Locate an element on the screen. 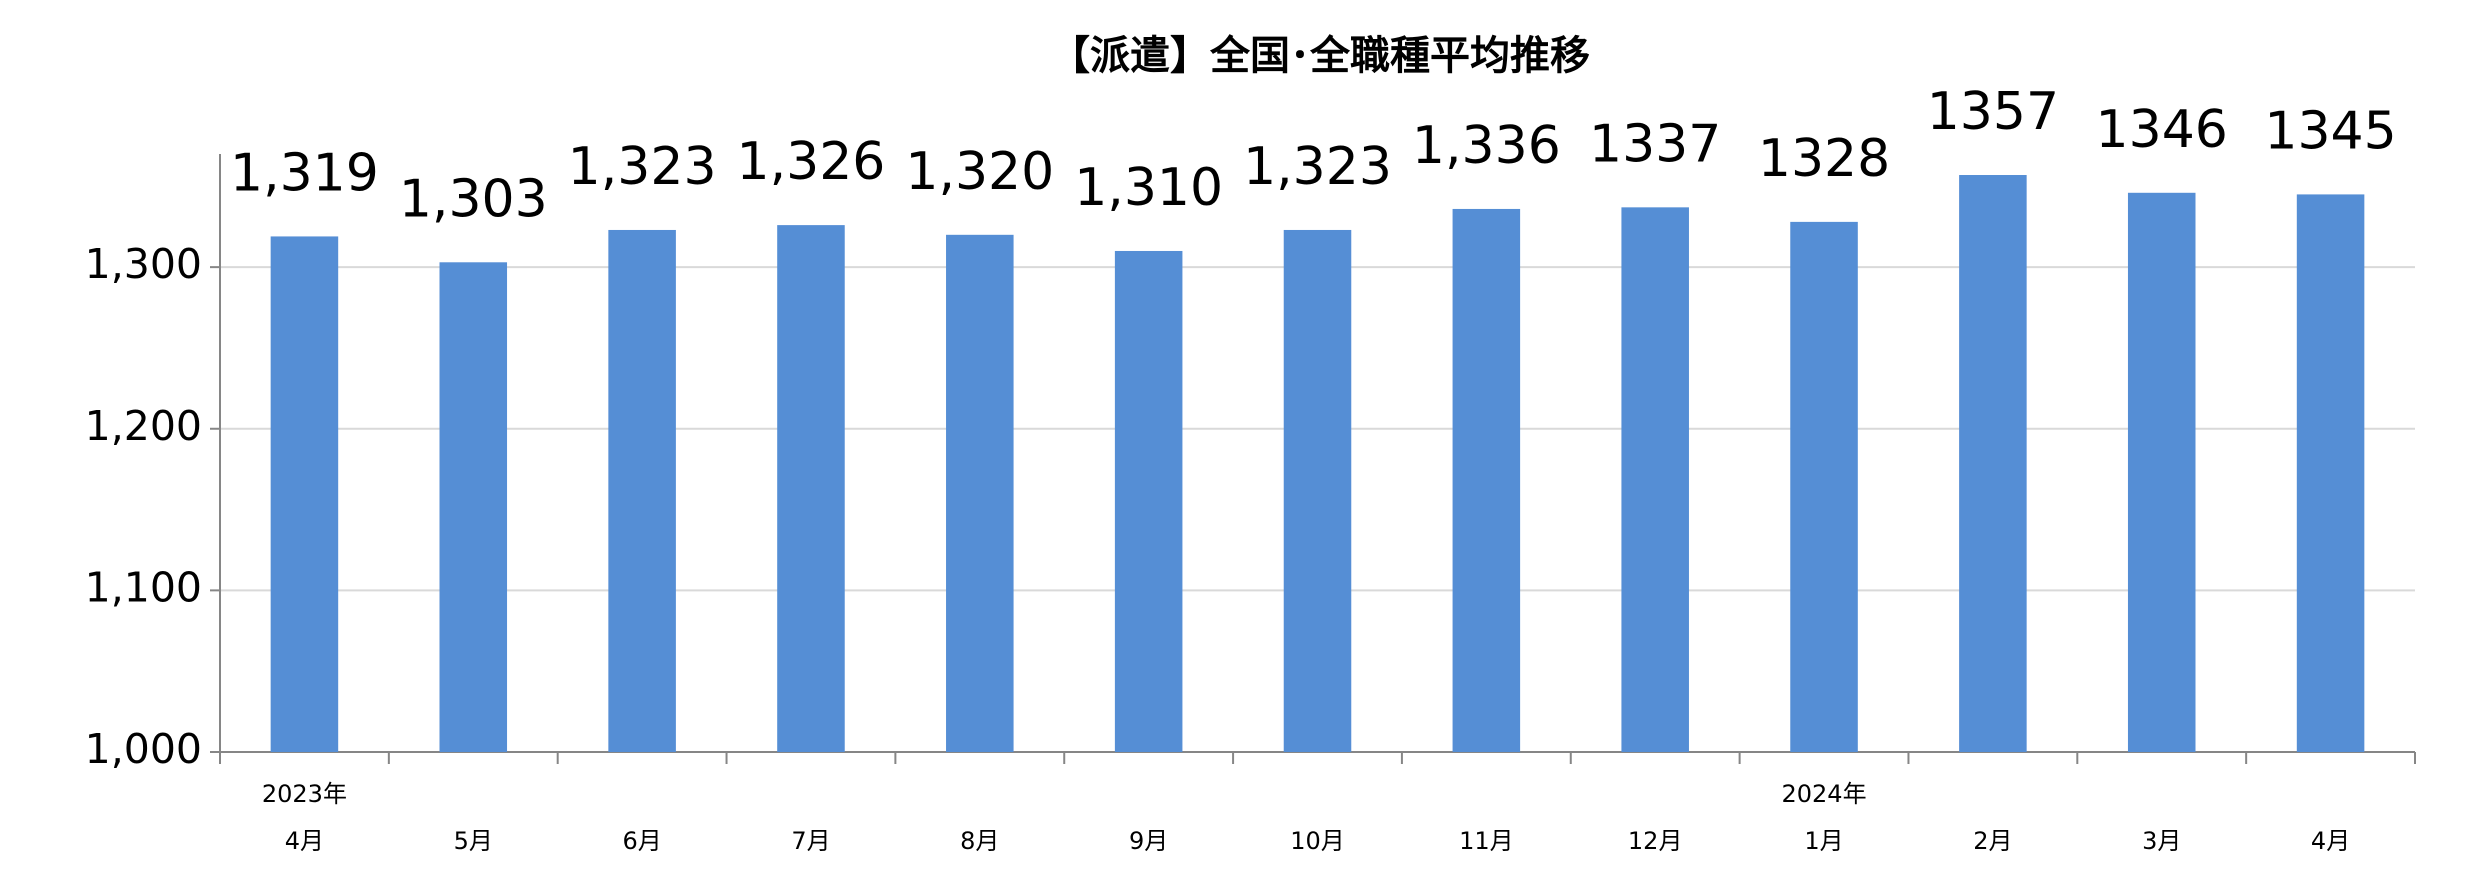 The height and width of the screenshot is (892, 2467). value-label: 1,326 is located at coordinates (811, 162).